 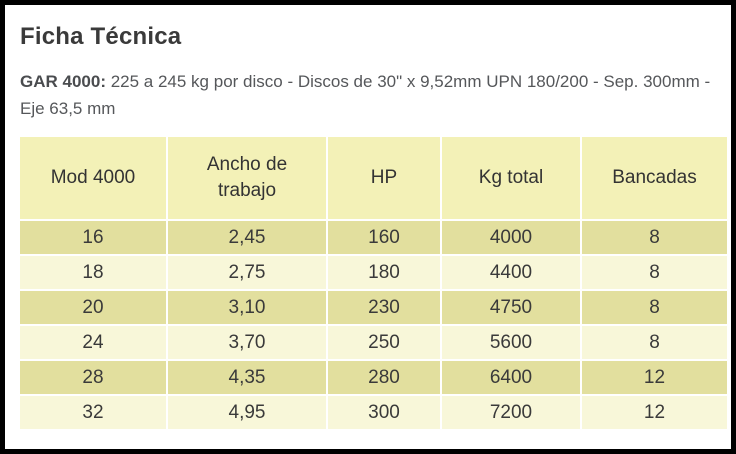 I want to click on cell-hp: 280, so click(x=384, y=377).